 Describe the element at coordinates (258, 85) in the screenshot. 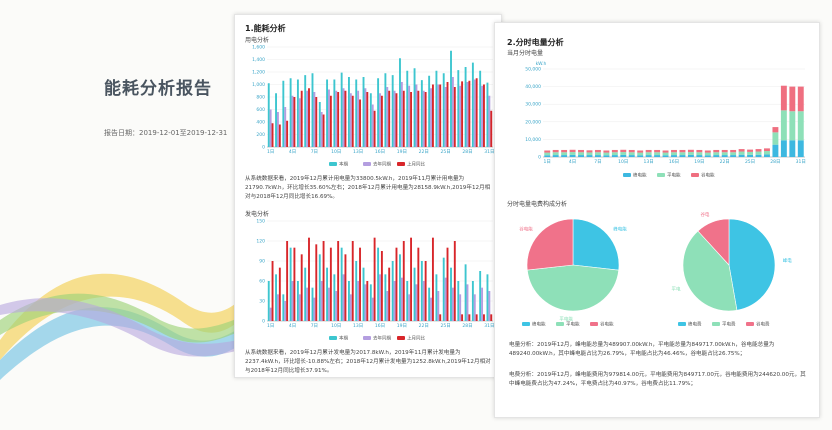

I see `y-tick-label: 1,000` at that location.